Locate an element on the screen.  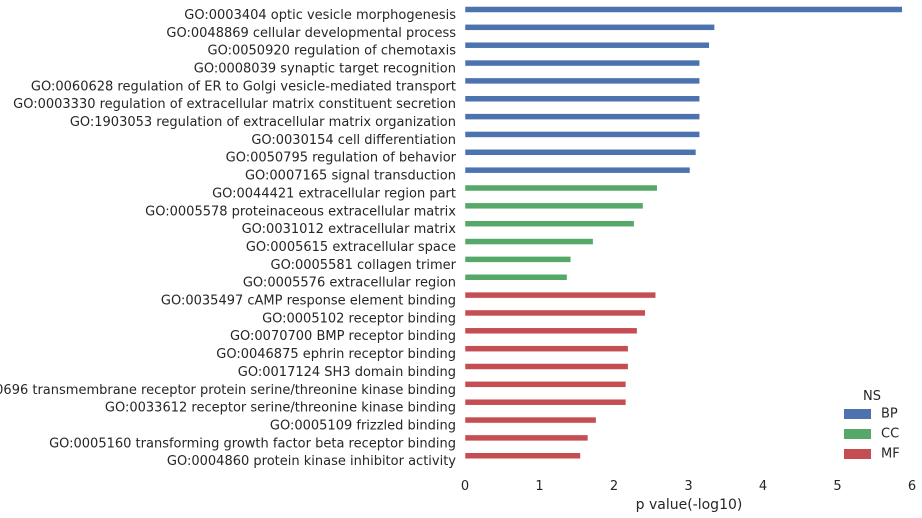
x-tick-label: 6 is located at coordinates (912, 486).